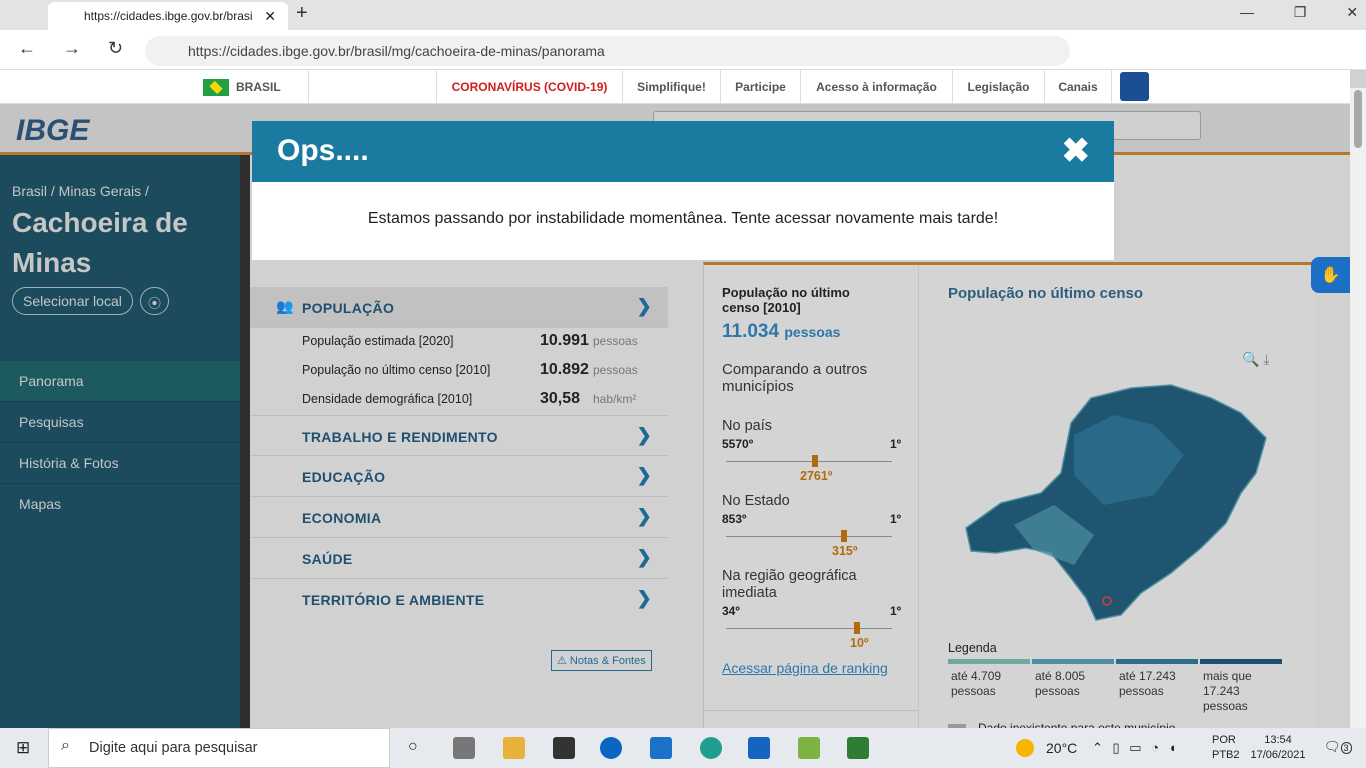  What do you see at coordinates (393, 600) in the screenshot?
I see `text: TERRITÓRIO E AMBIENTE` at bounding box center [393, 600].